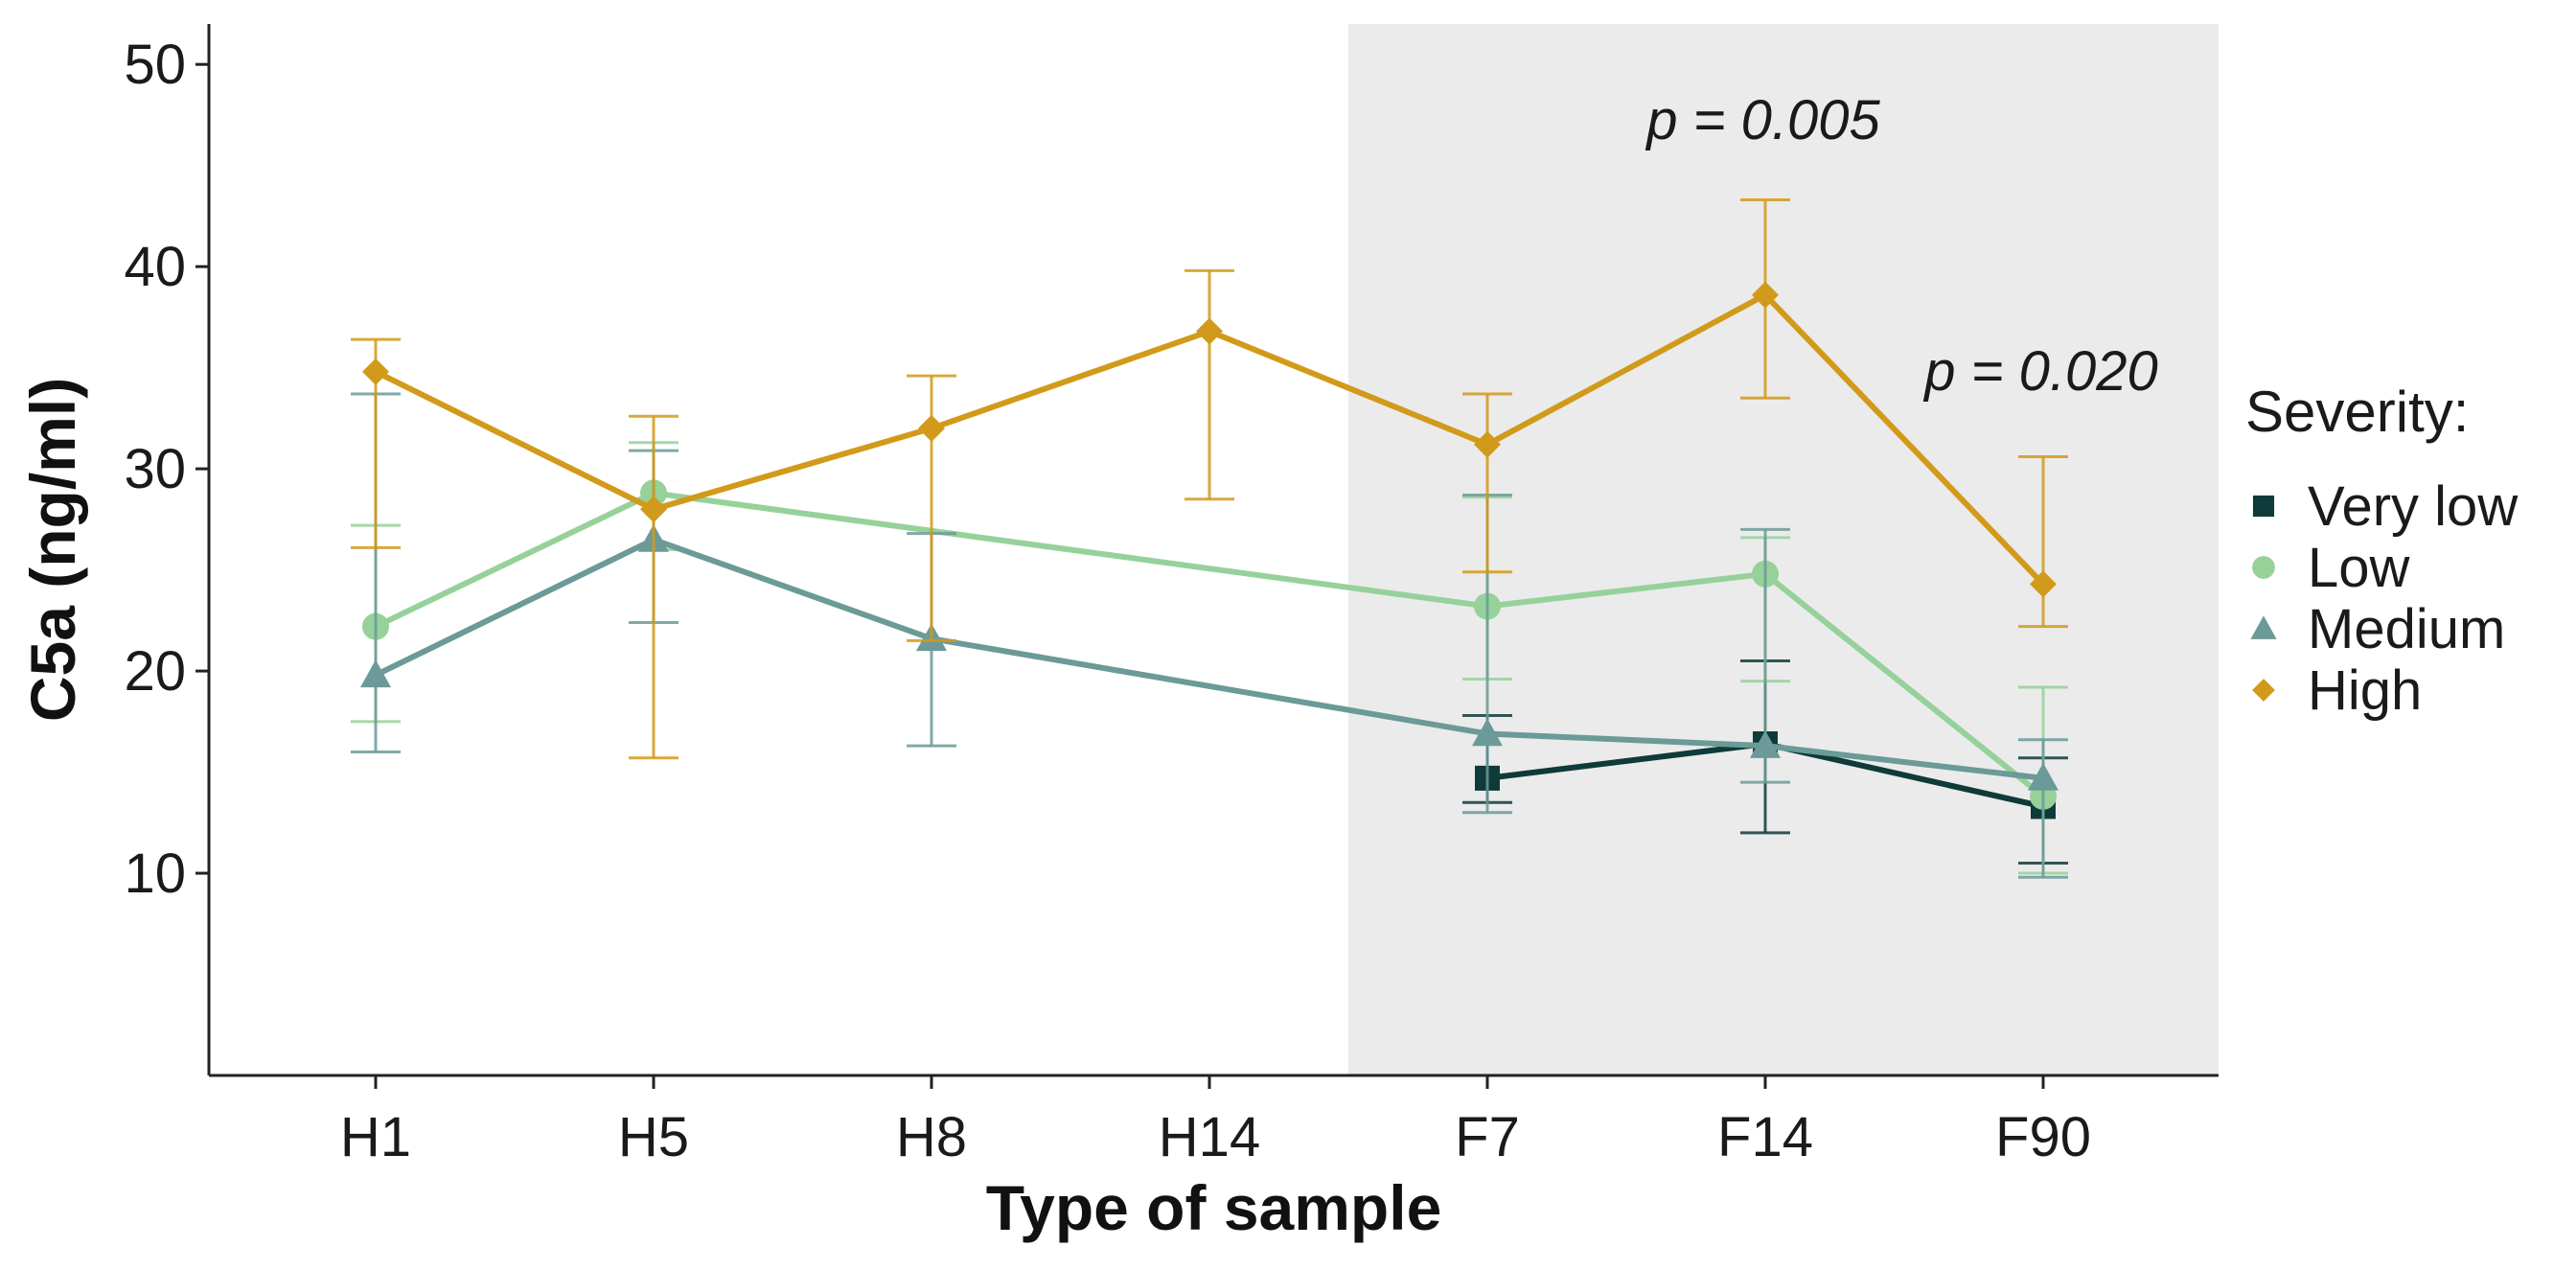  What do you see at coordinates (2043, 1137) in the screenshot?
I see `x-tick-label: F90` at bounding box center [2043, 1137].